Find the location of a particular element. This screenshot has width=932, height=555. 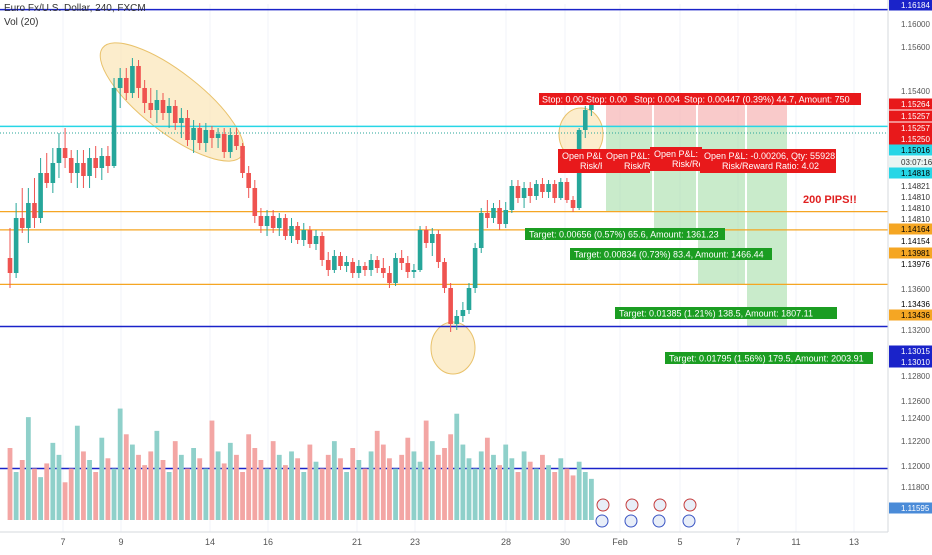

chart-title: Euro Fx/U.S. Dollar, 240, FXCM is located at coordinates (75, 8).